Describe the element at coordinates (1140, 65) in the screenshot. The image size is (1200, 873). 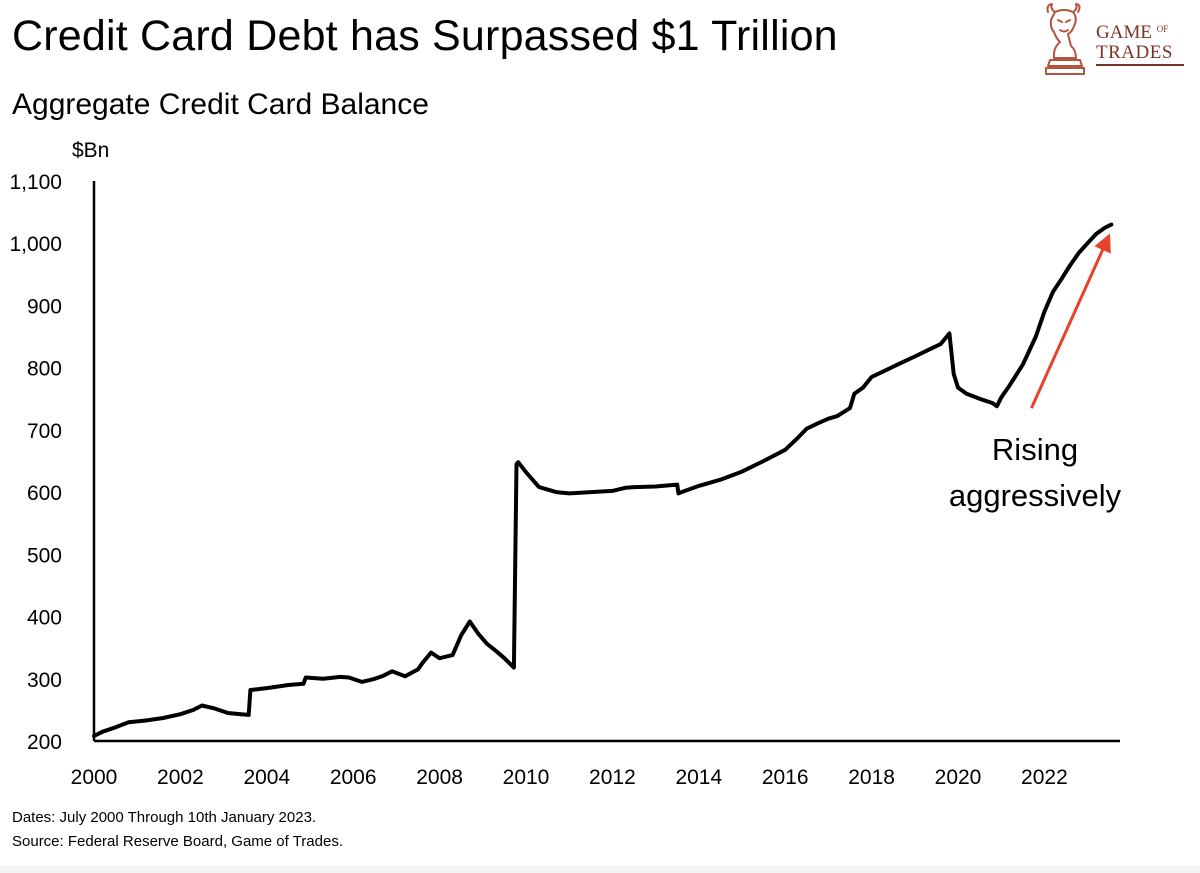
I see `logo-underline` at that location.